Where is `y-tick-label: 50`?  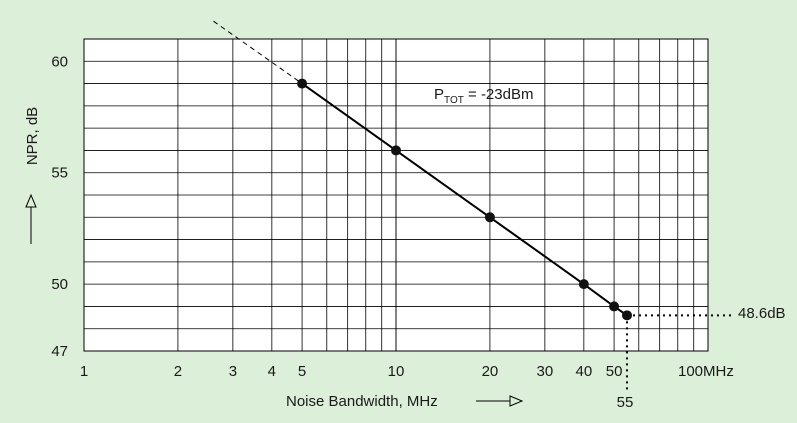 y-tick-label: 50 is located at coordinates (59, 284).